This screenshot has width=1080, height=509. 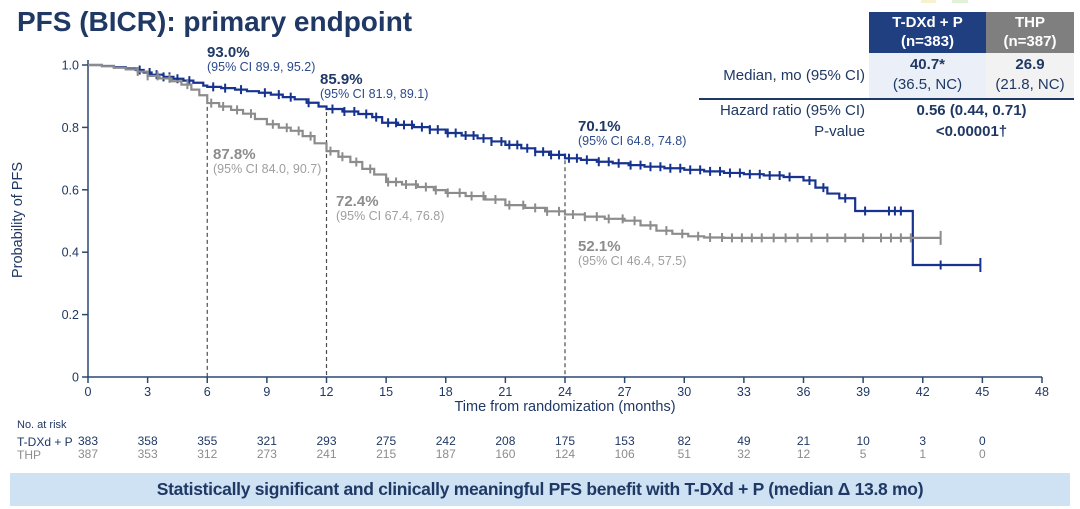 I want to click on median-value: 40.7*, so click(x=927, y=64).